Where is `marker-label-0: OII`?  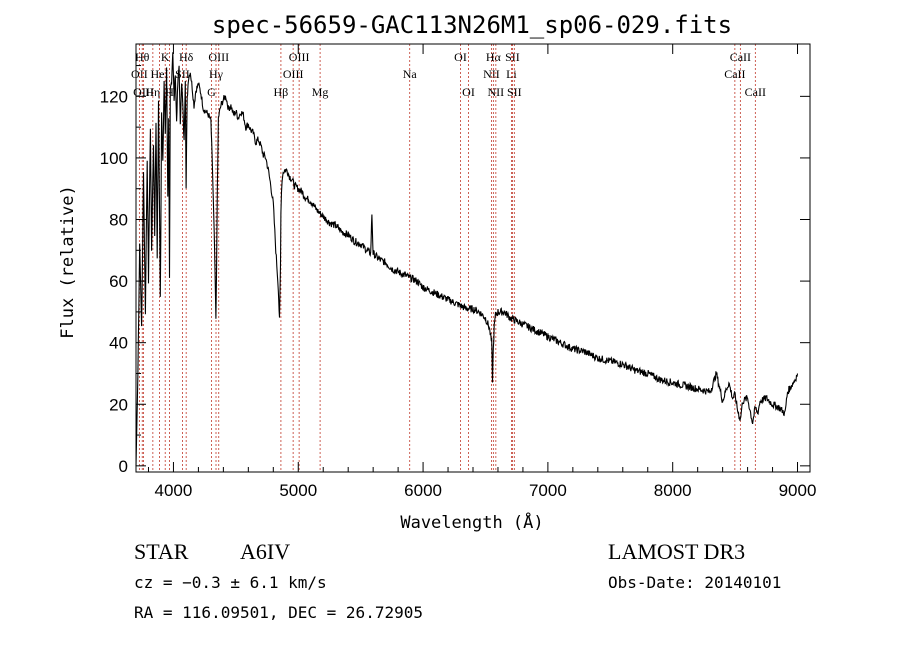
marker-label-0: OII is located at coordinates (139, 74).